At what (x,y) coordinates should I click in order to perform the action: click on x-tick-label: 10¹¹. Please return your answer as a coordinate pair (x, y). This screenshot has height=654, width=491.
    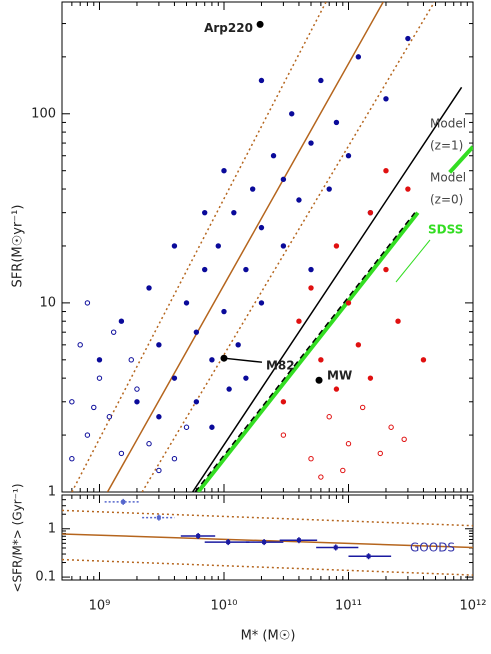
    Looking at the image, I should click on (348, 606).